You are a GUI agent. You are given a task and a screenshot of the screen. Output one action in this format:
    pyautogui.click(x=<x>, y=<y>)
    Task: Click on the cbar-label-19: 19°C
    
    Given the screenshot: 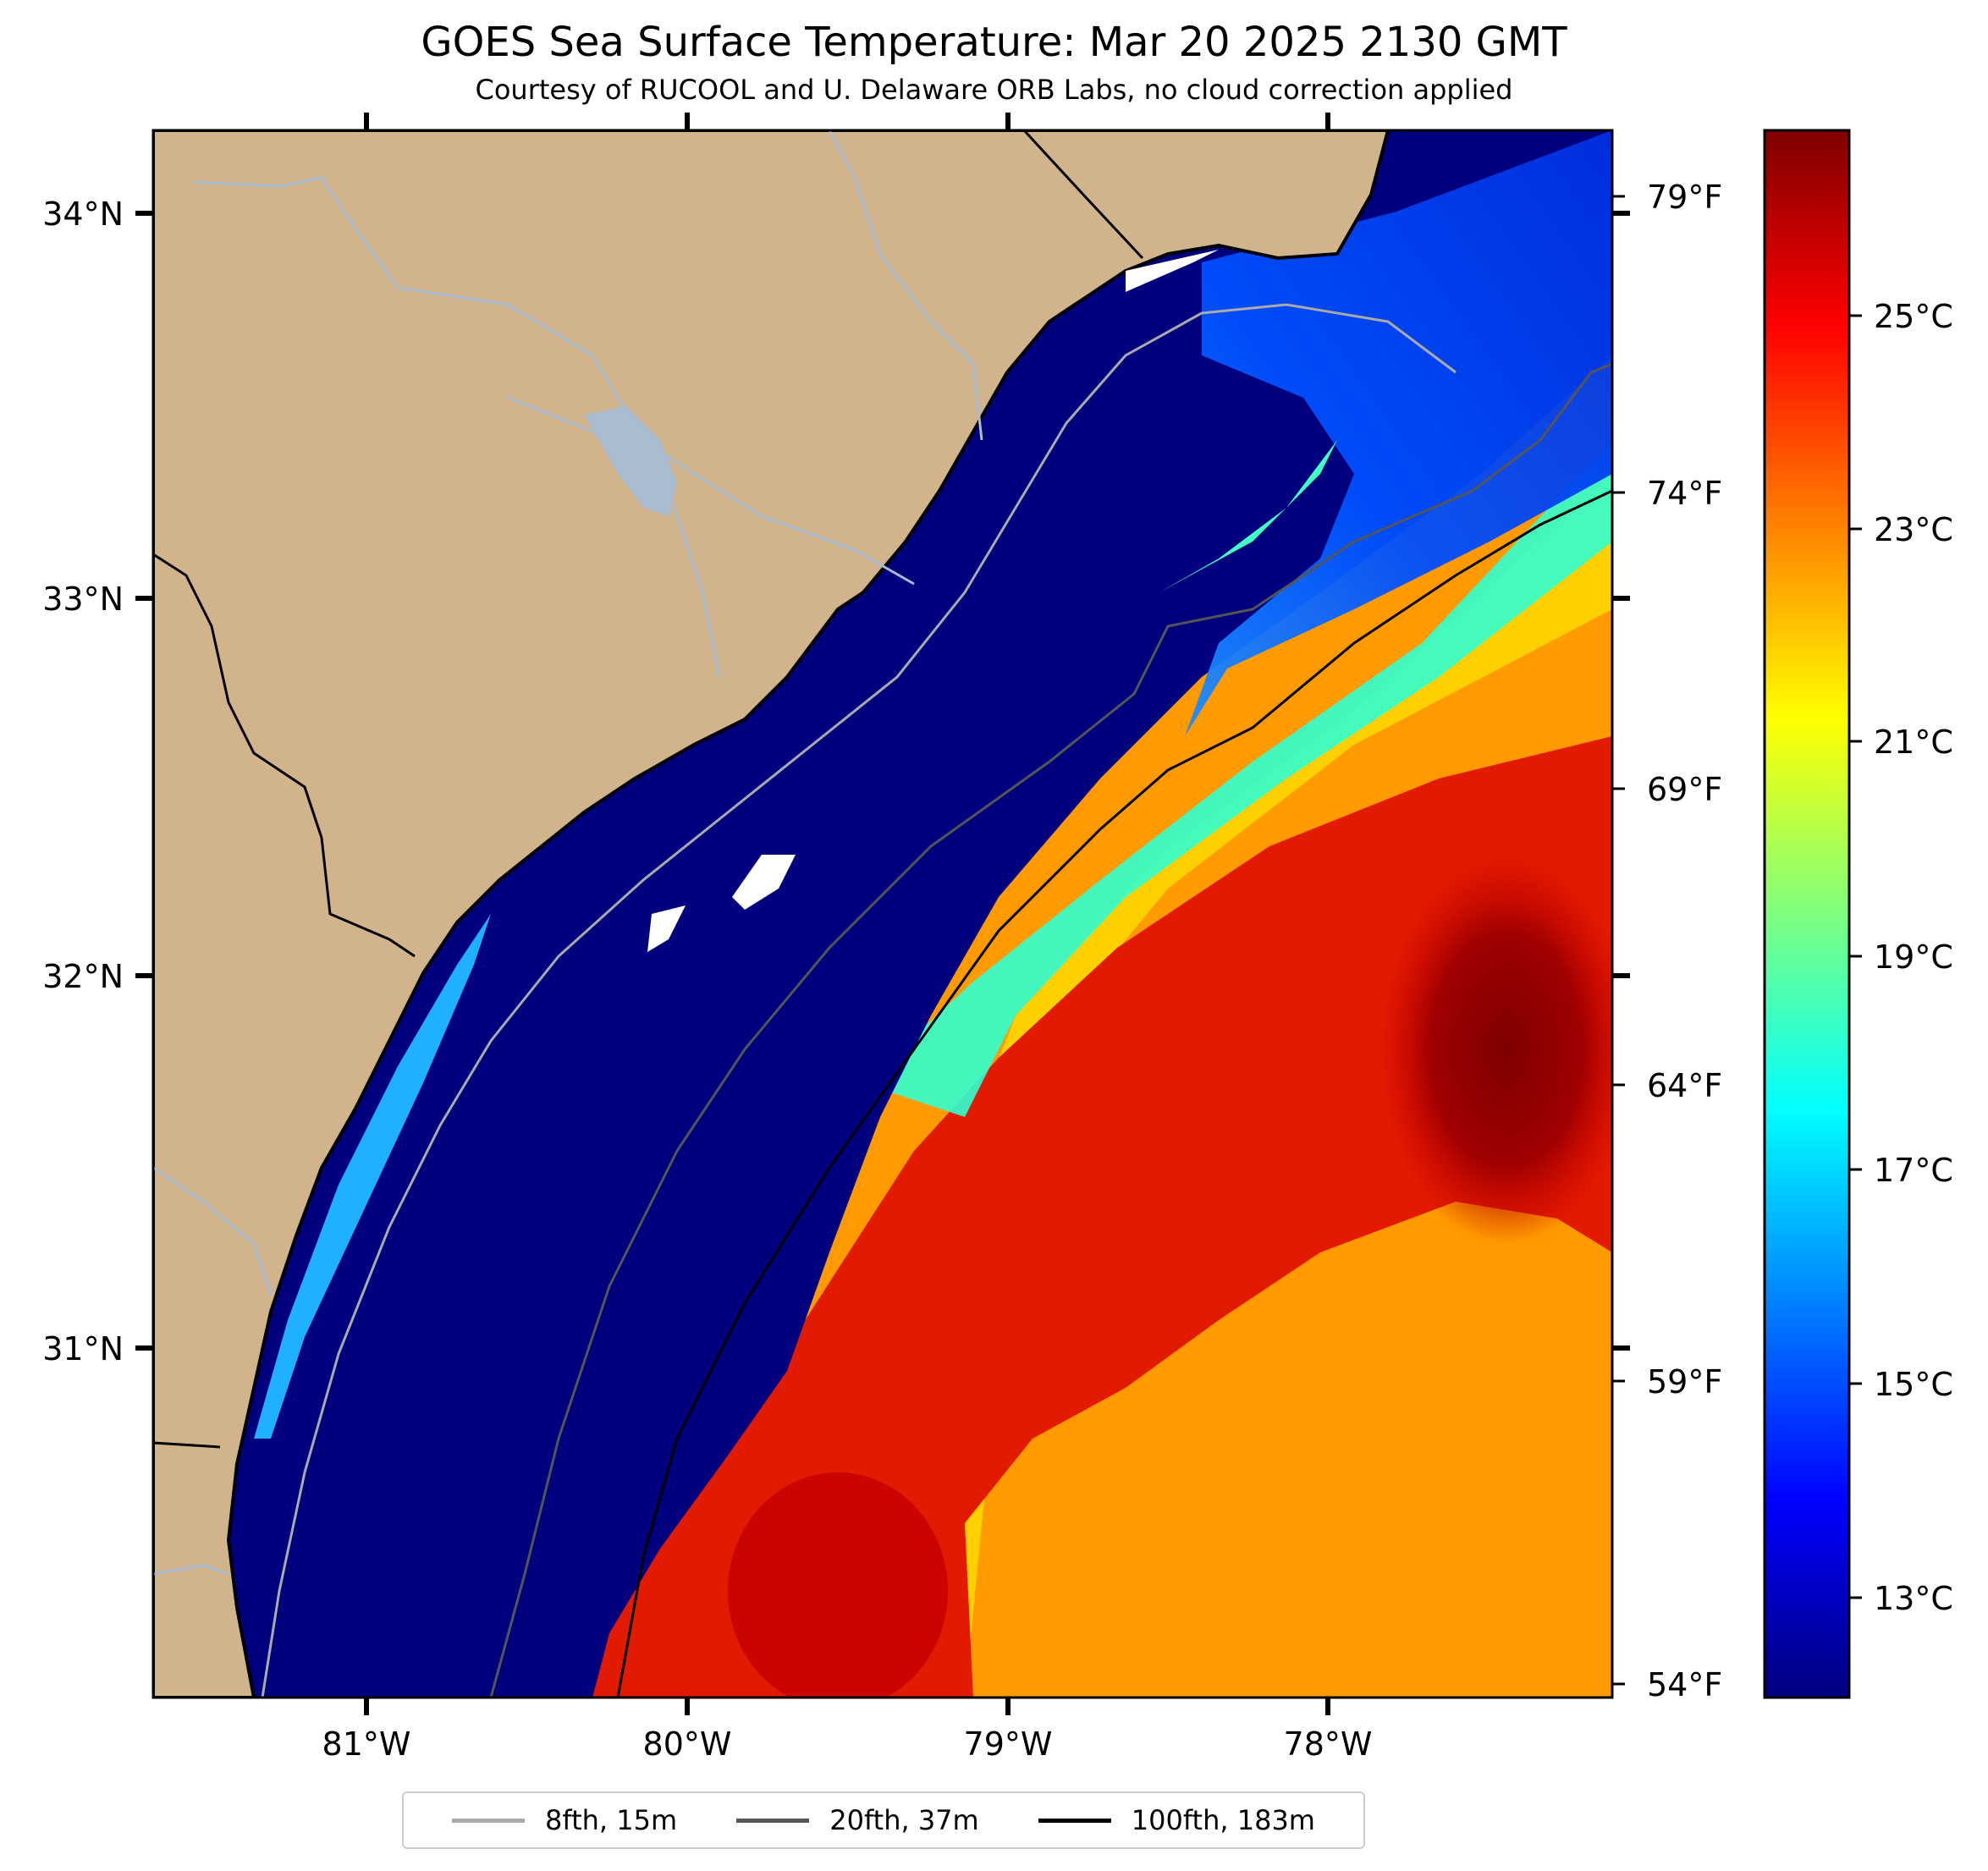 What is the action you would take?
    pyautogui.click(x=1913, y=957)
    